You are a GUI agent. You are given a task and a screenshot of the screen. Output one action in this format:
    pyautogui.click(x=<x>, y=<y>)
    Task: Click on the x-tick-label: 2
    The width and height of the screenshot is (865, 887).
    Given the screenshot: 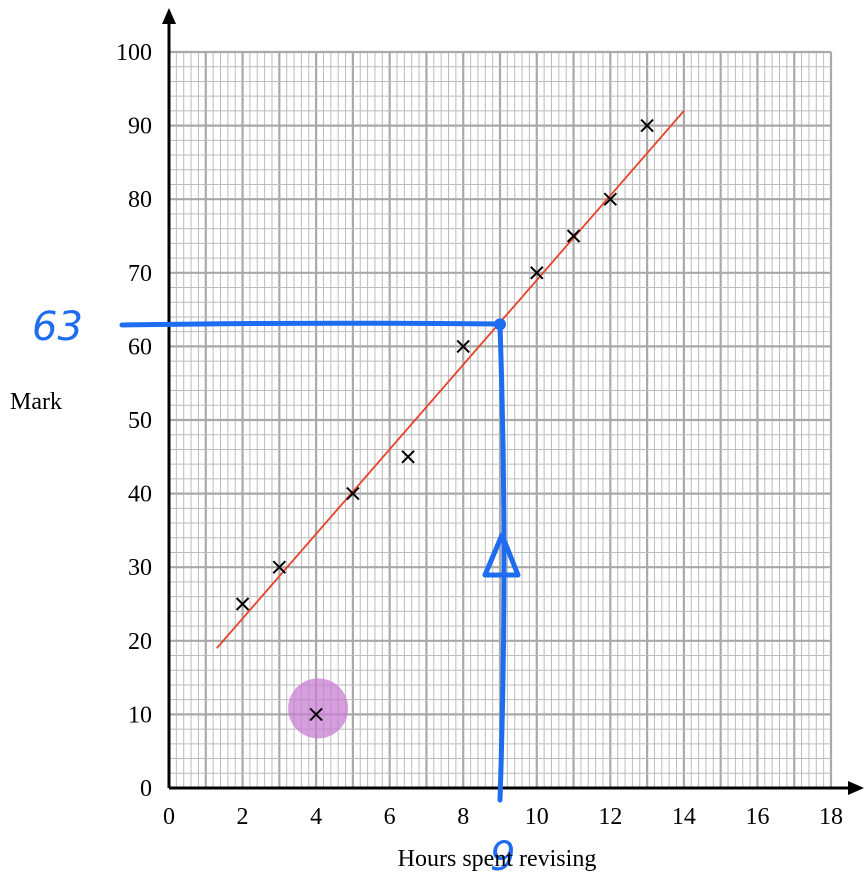 What is the action you would take?
    pyautogui.click(x=243, y=817)
    